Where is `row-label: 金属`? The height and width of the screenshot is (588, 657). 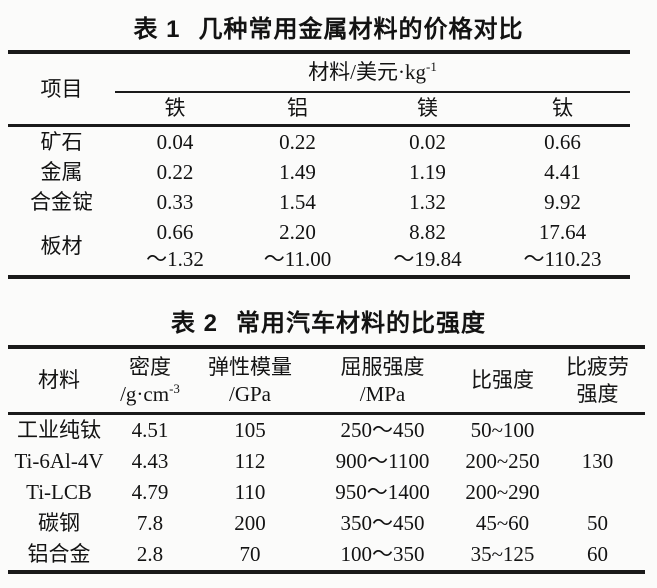 row-label: 金属 is located at coordinates (61, 171).